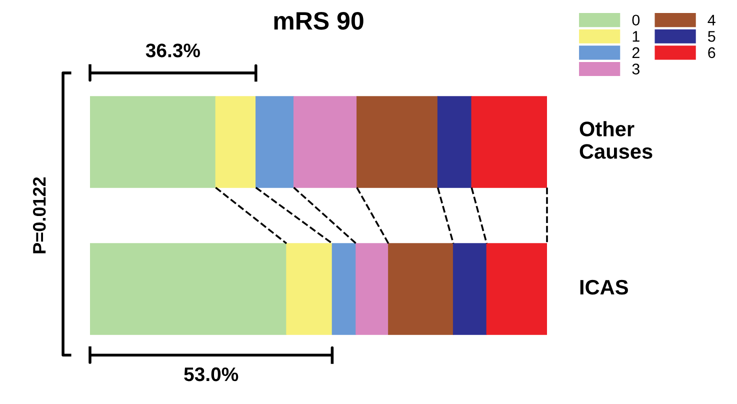  I want to click on text: 36.3%, so click(173, 51).